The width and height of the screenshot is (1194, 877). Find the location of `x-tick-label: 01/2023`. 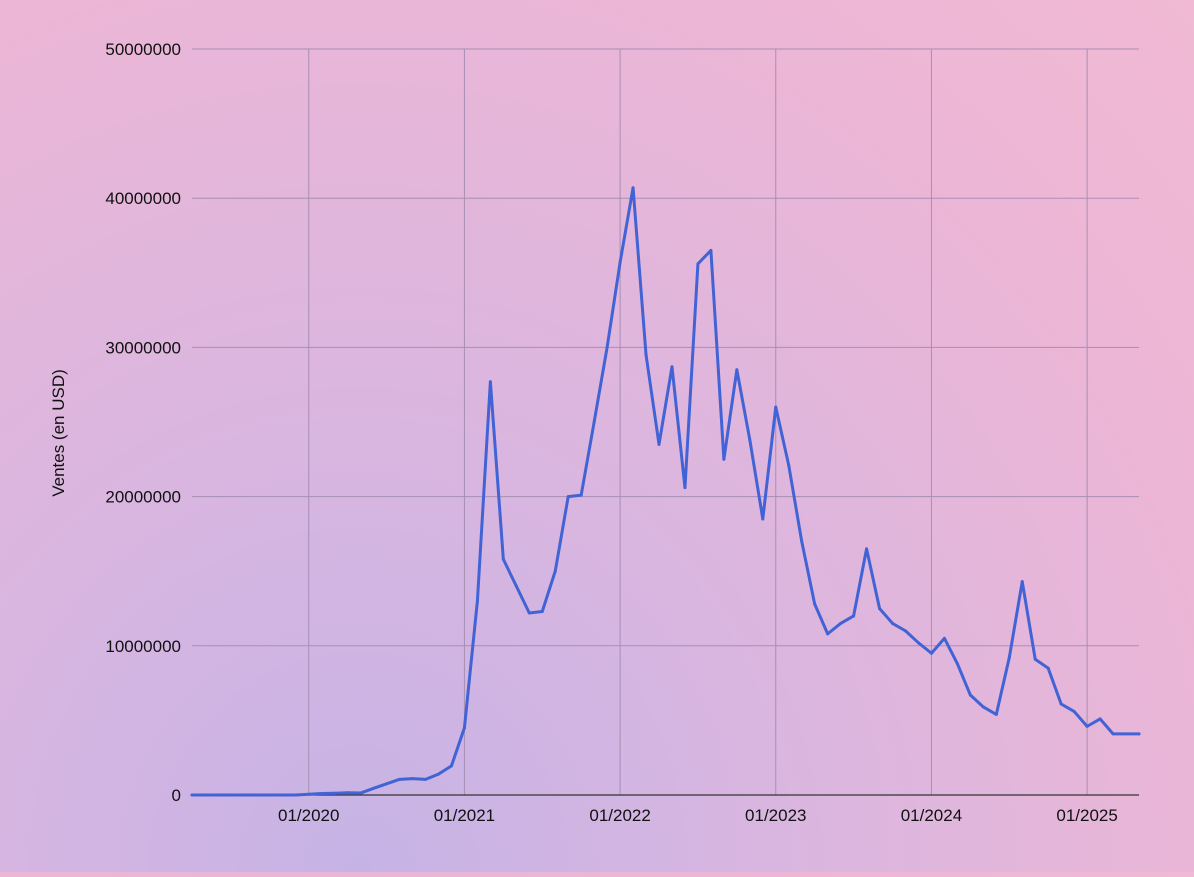

x-tick-label: 01/2023 is located at coordinates (775, 815).